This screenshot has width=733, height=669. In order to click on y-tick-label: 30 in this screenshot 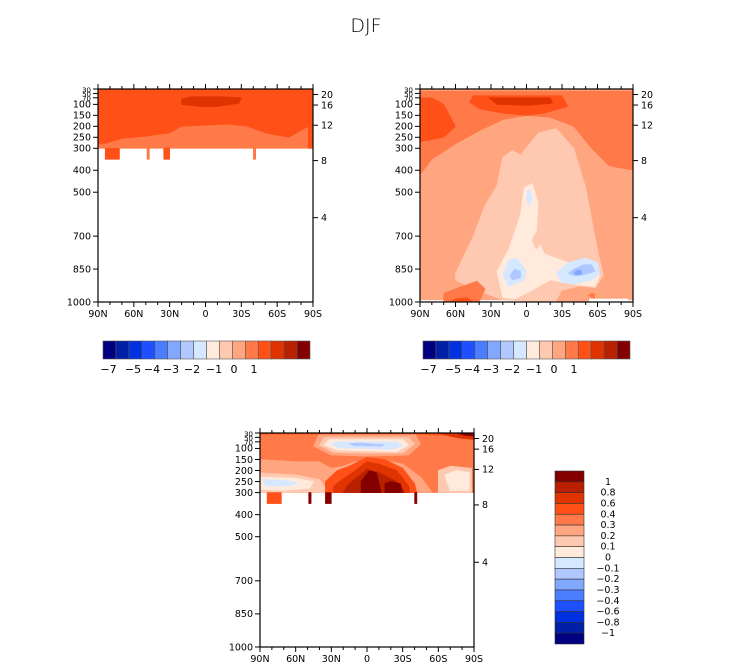, I will do `click(248, 434)`.